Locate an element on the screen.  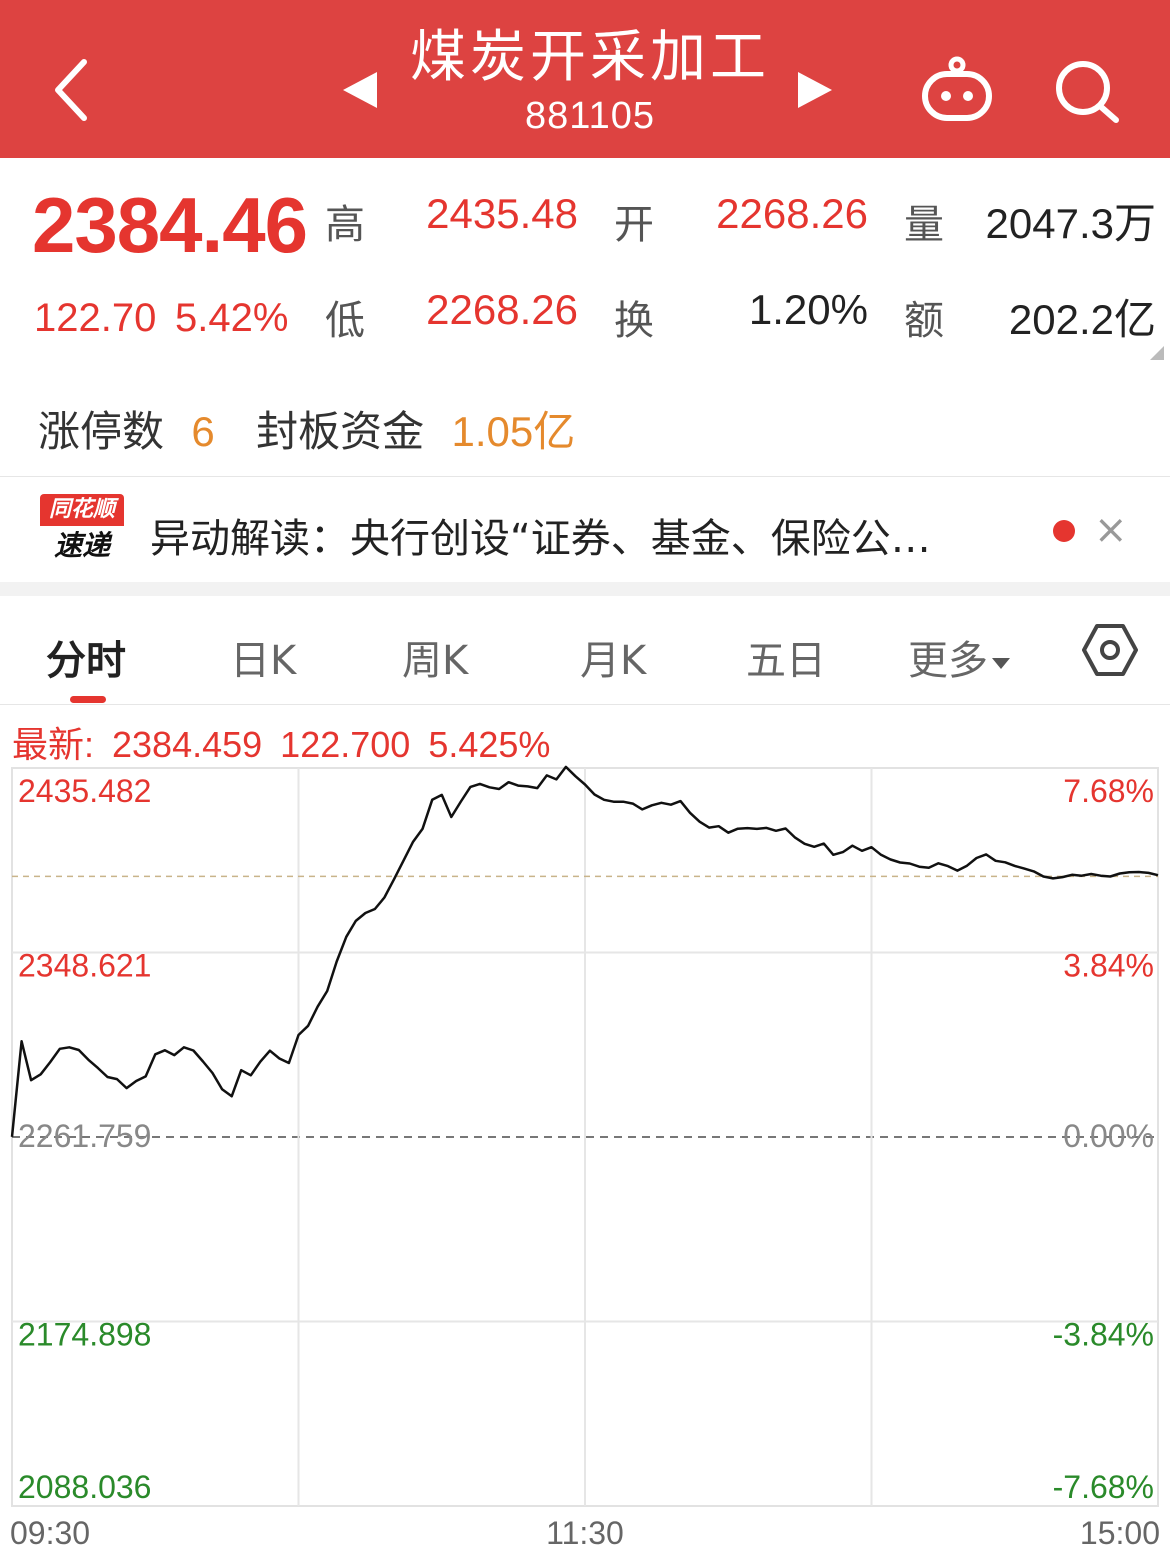
latest-readout: 最新: 2384.459 122.700 5.425% is located at coordinates (290, 742).